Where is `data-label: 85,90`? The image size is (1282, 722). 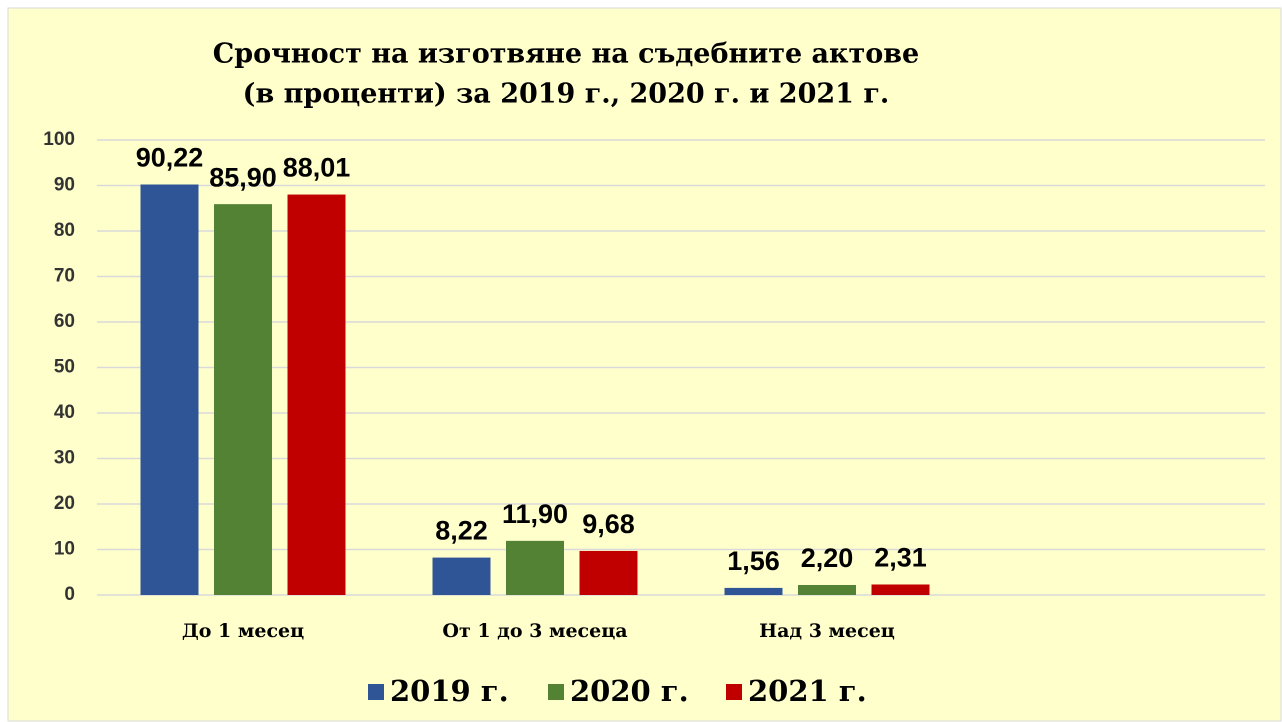
data-label: 85,90 is located at coordinates (243, 177).